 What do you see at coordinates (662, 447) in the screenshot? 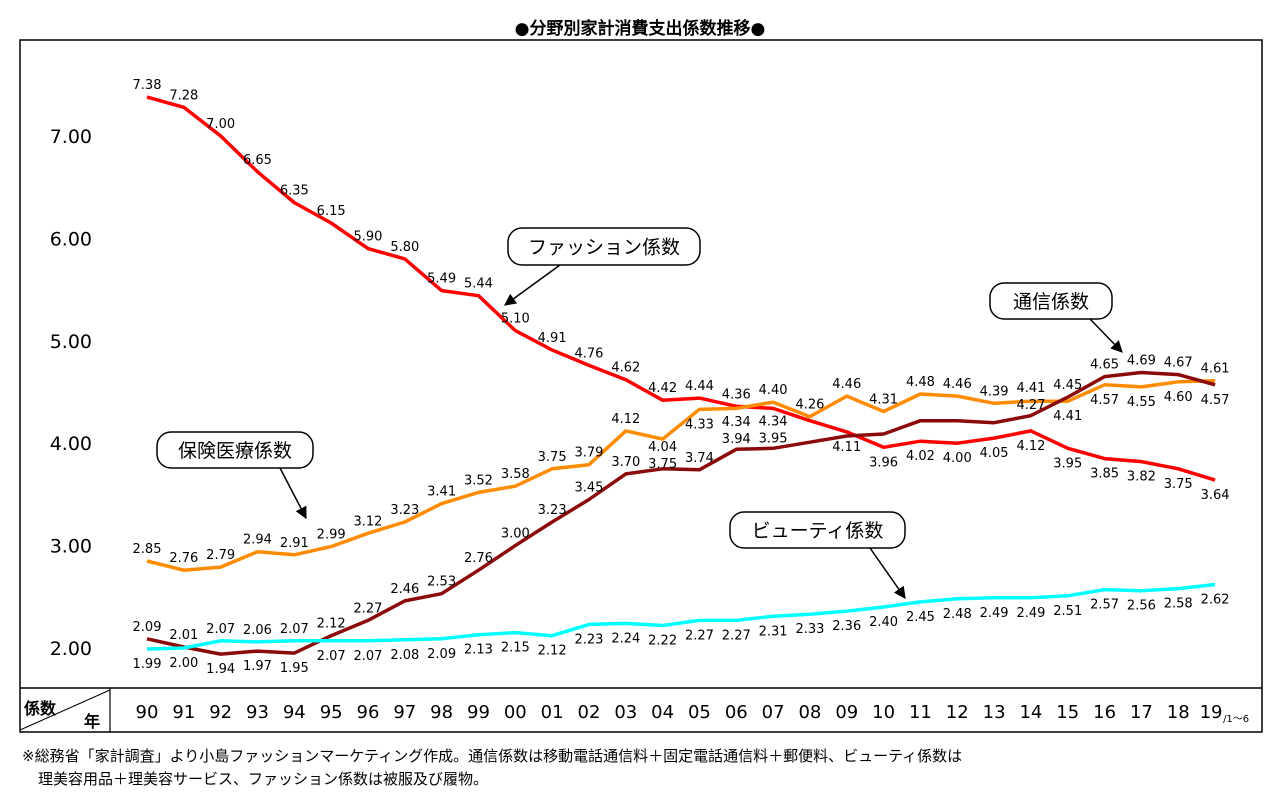
I see `data-label: 4.04` at bounding box center [662, 447].